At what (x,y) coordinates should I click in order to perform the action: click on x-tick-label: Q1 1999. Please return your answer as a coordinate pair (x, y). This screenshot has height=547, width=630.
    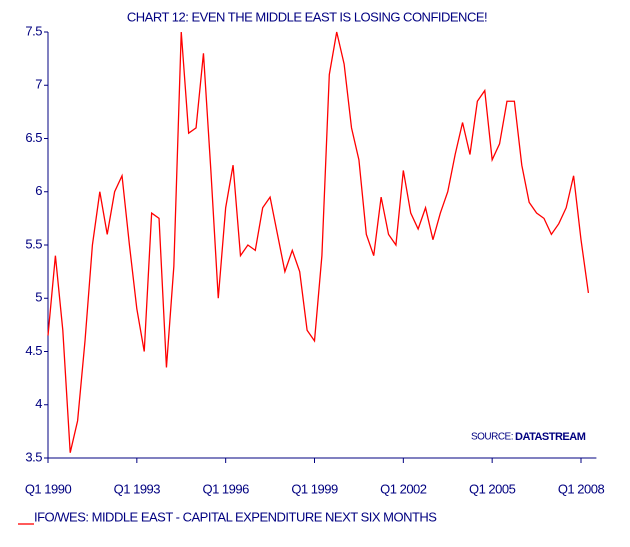
    Looking at the image, I should click on (314, 488).